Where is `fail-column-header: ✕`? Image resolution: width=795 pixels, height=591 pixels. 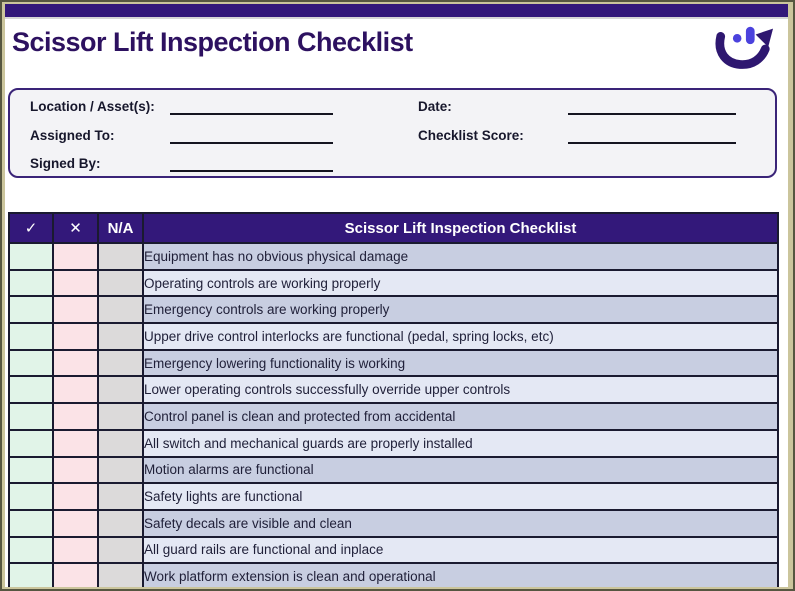 fail-column-header: ✕ is located at coordinates (75, 228).